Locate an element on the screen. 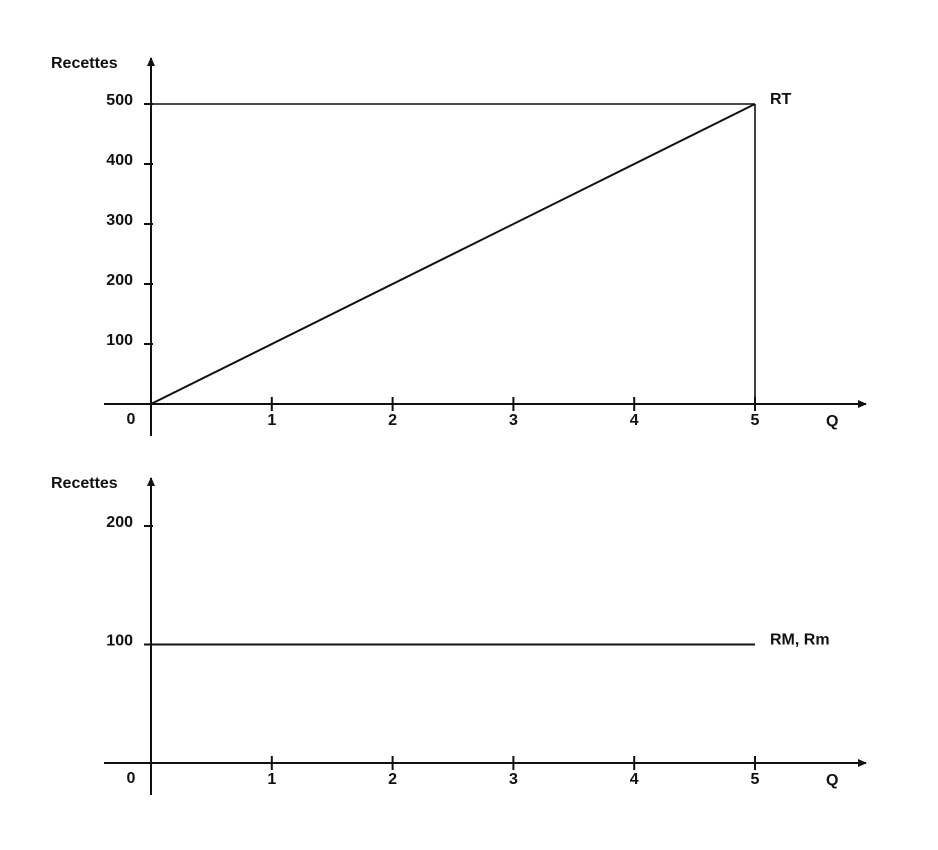 The width and height of the screenshot is (938, 850). y-tick-label: 400 is located at coordinates (119, 160).